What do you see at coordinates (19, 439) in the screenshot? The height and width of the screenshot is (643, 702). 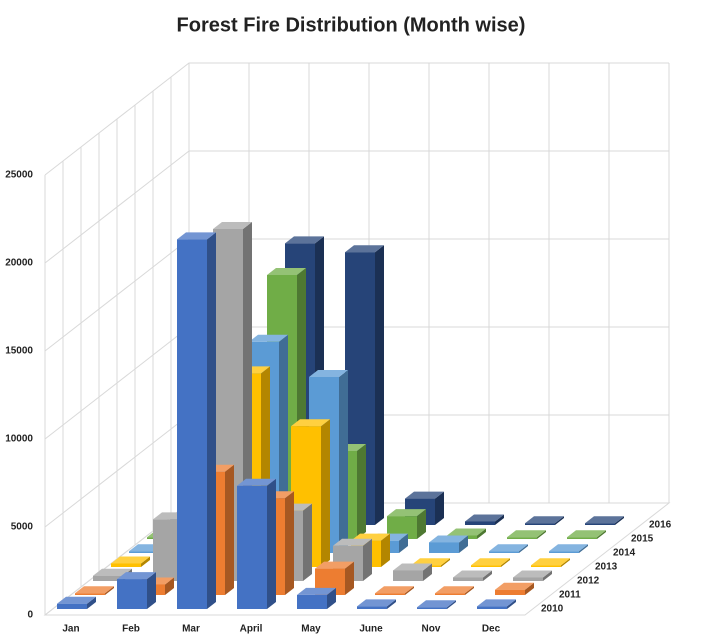 I see `y-tick-label: 10000` at bounding box center [19, 439].